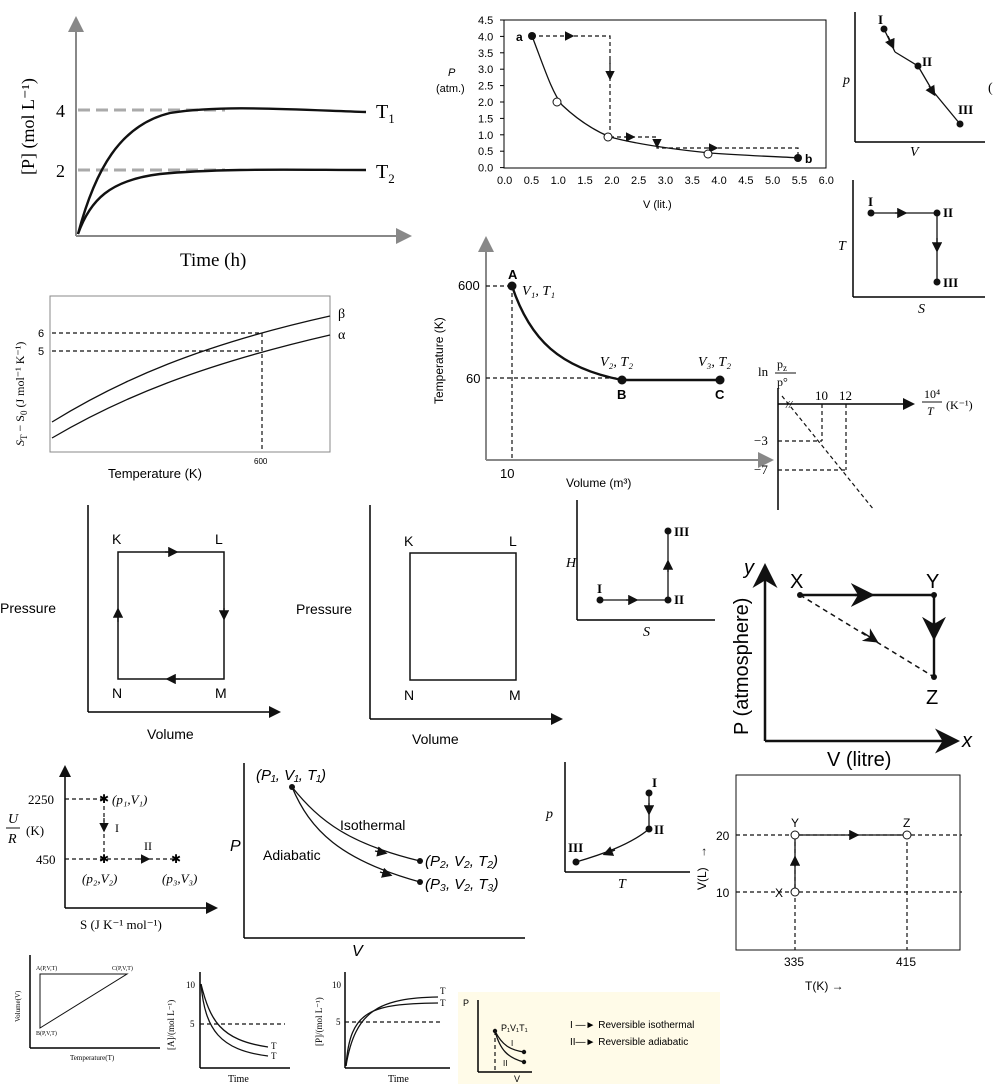  What do you see at coordinates (799, 181) in the screenshot?
I see `x-tick-label: 5.5` at bounding box center [799, 181].